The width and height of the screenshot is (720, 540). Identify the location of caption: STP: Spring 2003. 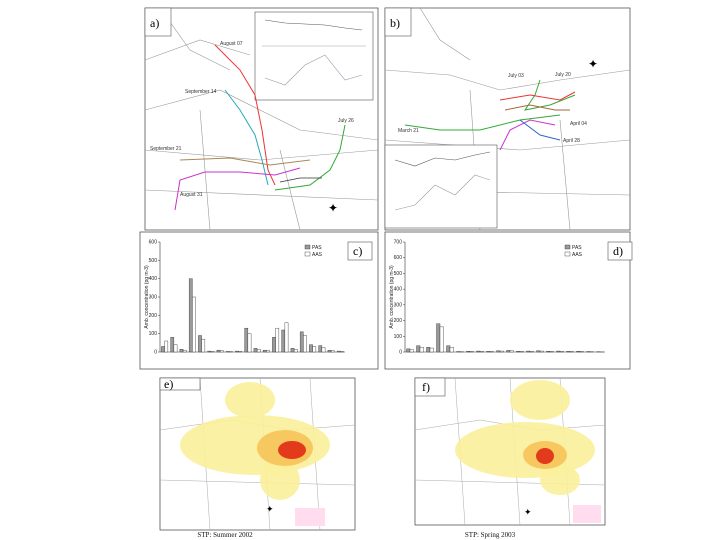
(490, 535).